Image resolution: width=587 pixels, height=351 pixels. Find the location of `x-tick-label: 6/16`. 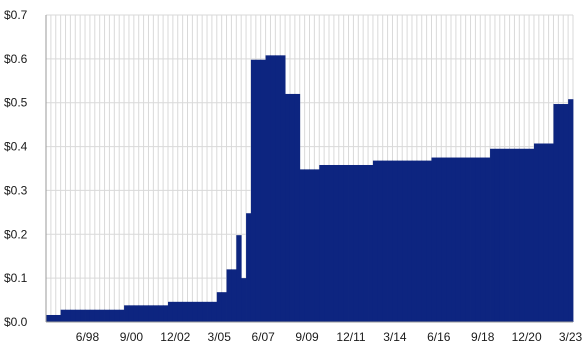

x-tick-label: 6/16 is located at coordinates (439, 337).